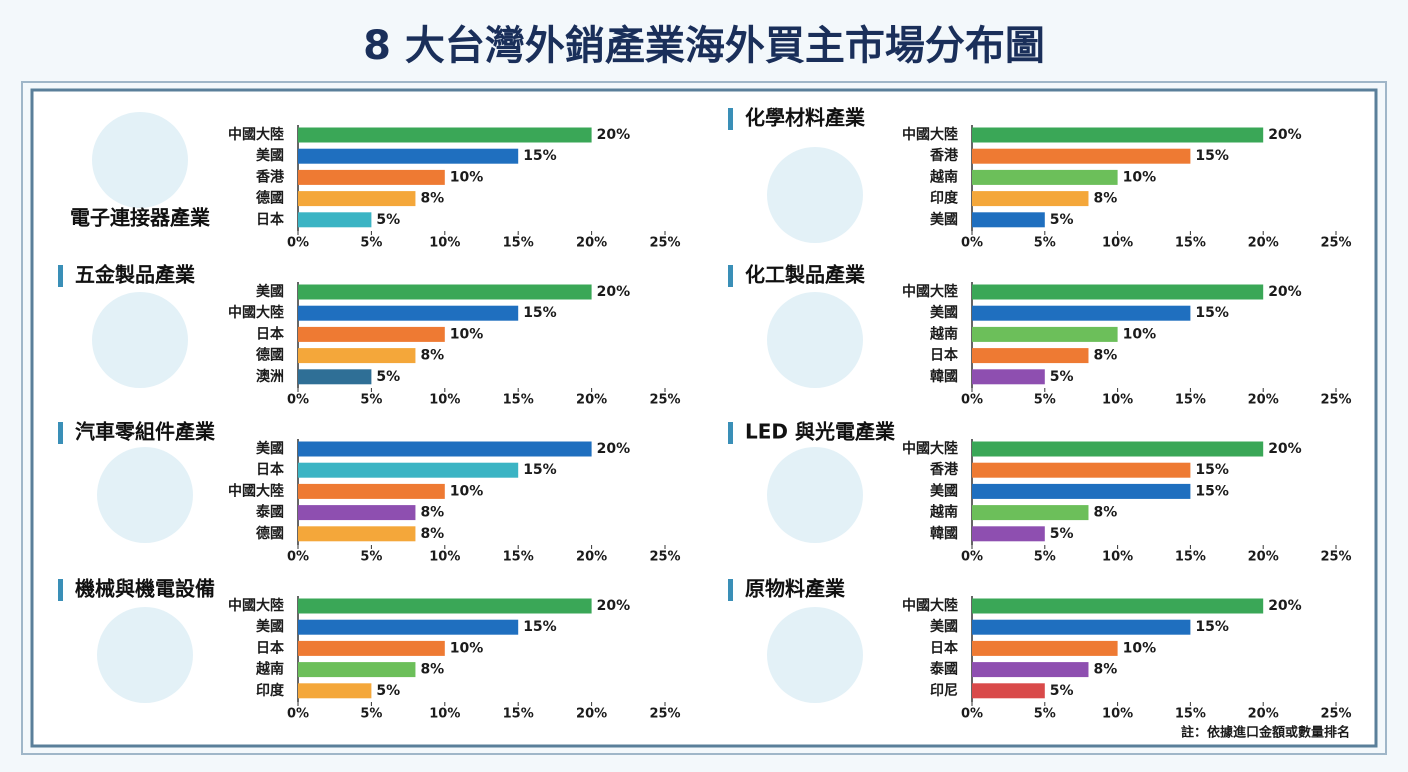 This screenshot has height=772, width=1408. Describe the element at coordinates (270, 690) in the screenshot. I see `category-label: 印度` at that location.